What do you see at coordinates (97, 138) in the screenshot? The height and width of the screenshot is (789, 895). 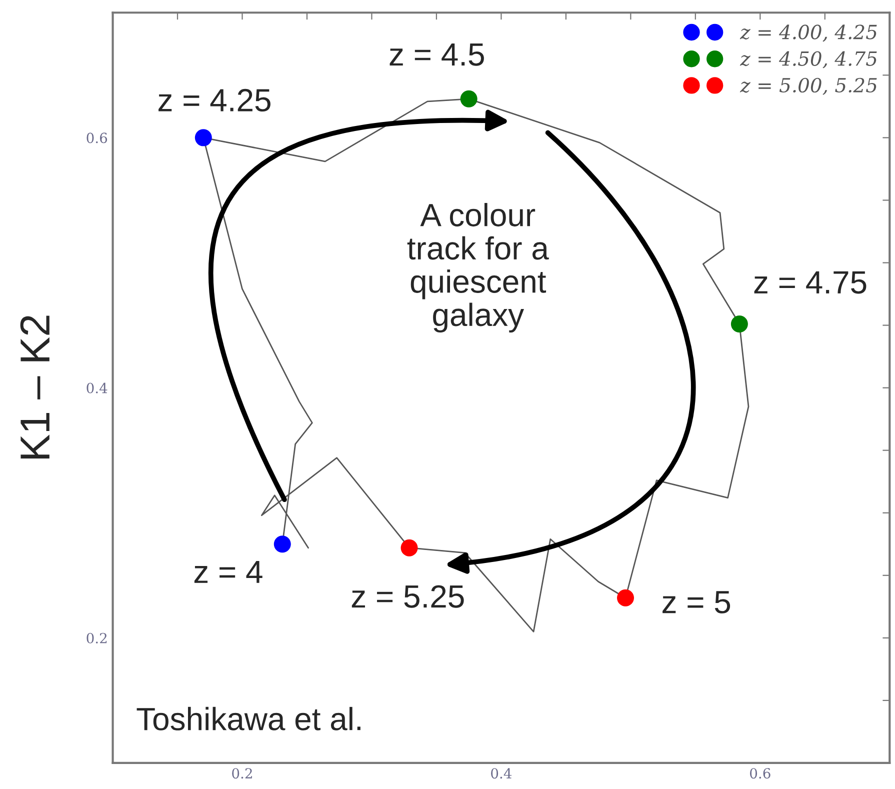 I see `y-tick-label: 0.6` at bounding box center [97, 138].